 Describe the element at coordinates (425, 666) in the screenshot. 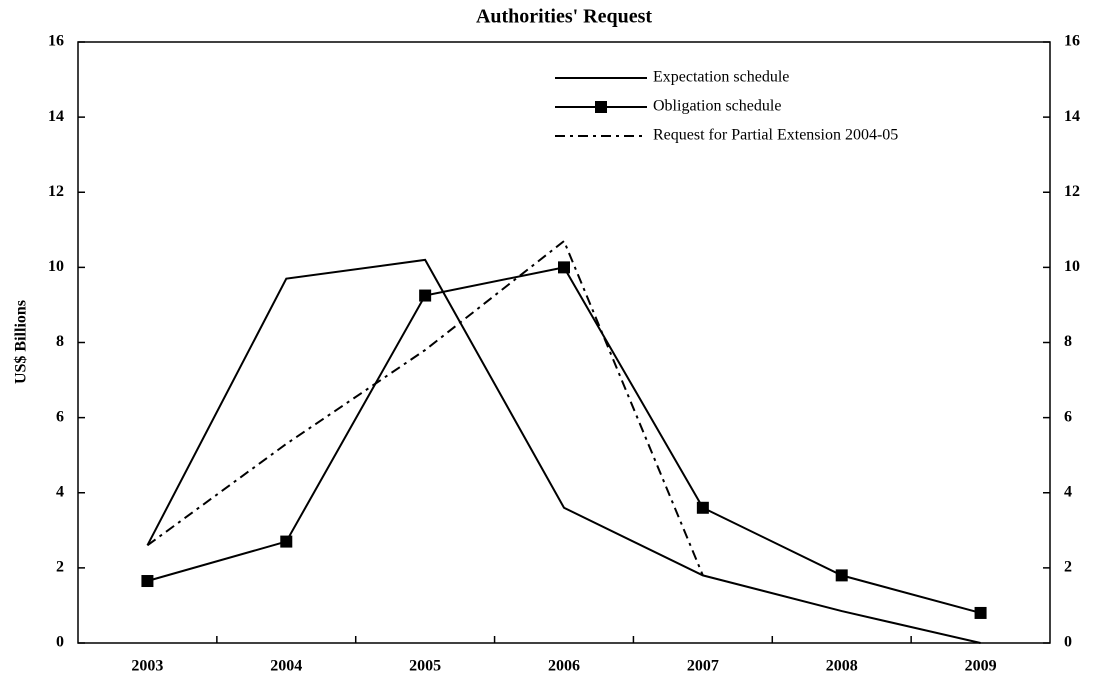

I see `x-tick-label: 2005` at that location.